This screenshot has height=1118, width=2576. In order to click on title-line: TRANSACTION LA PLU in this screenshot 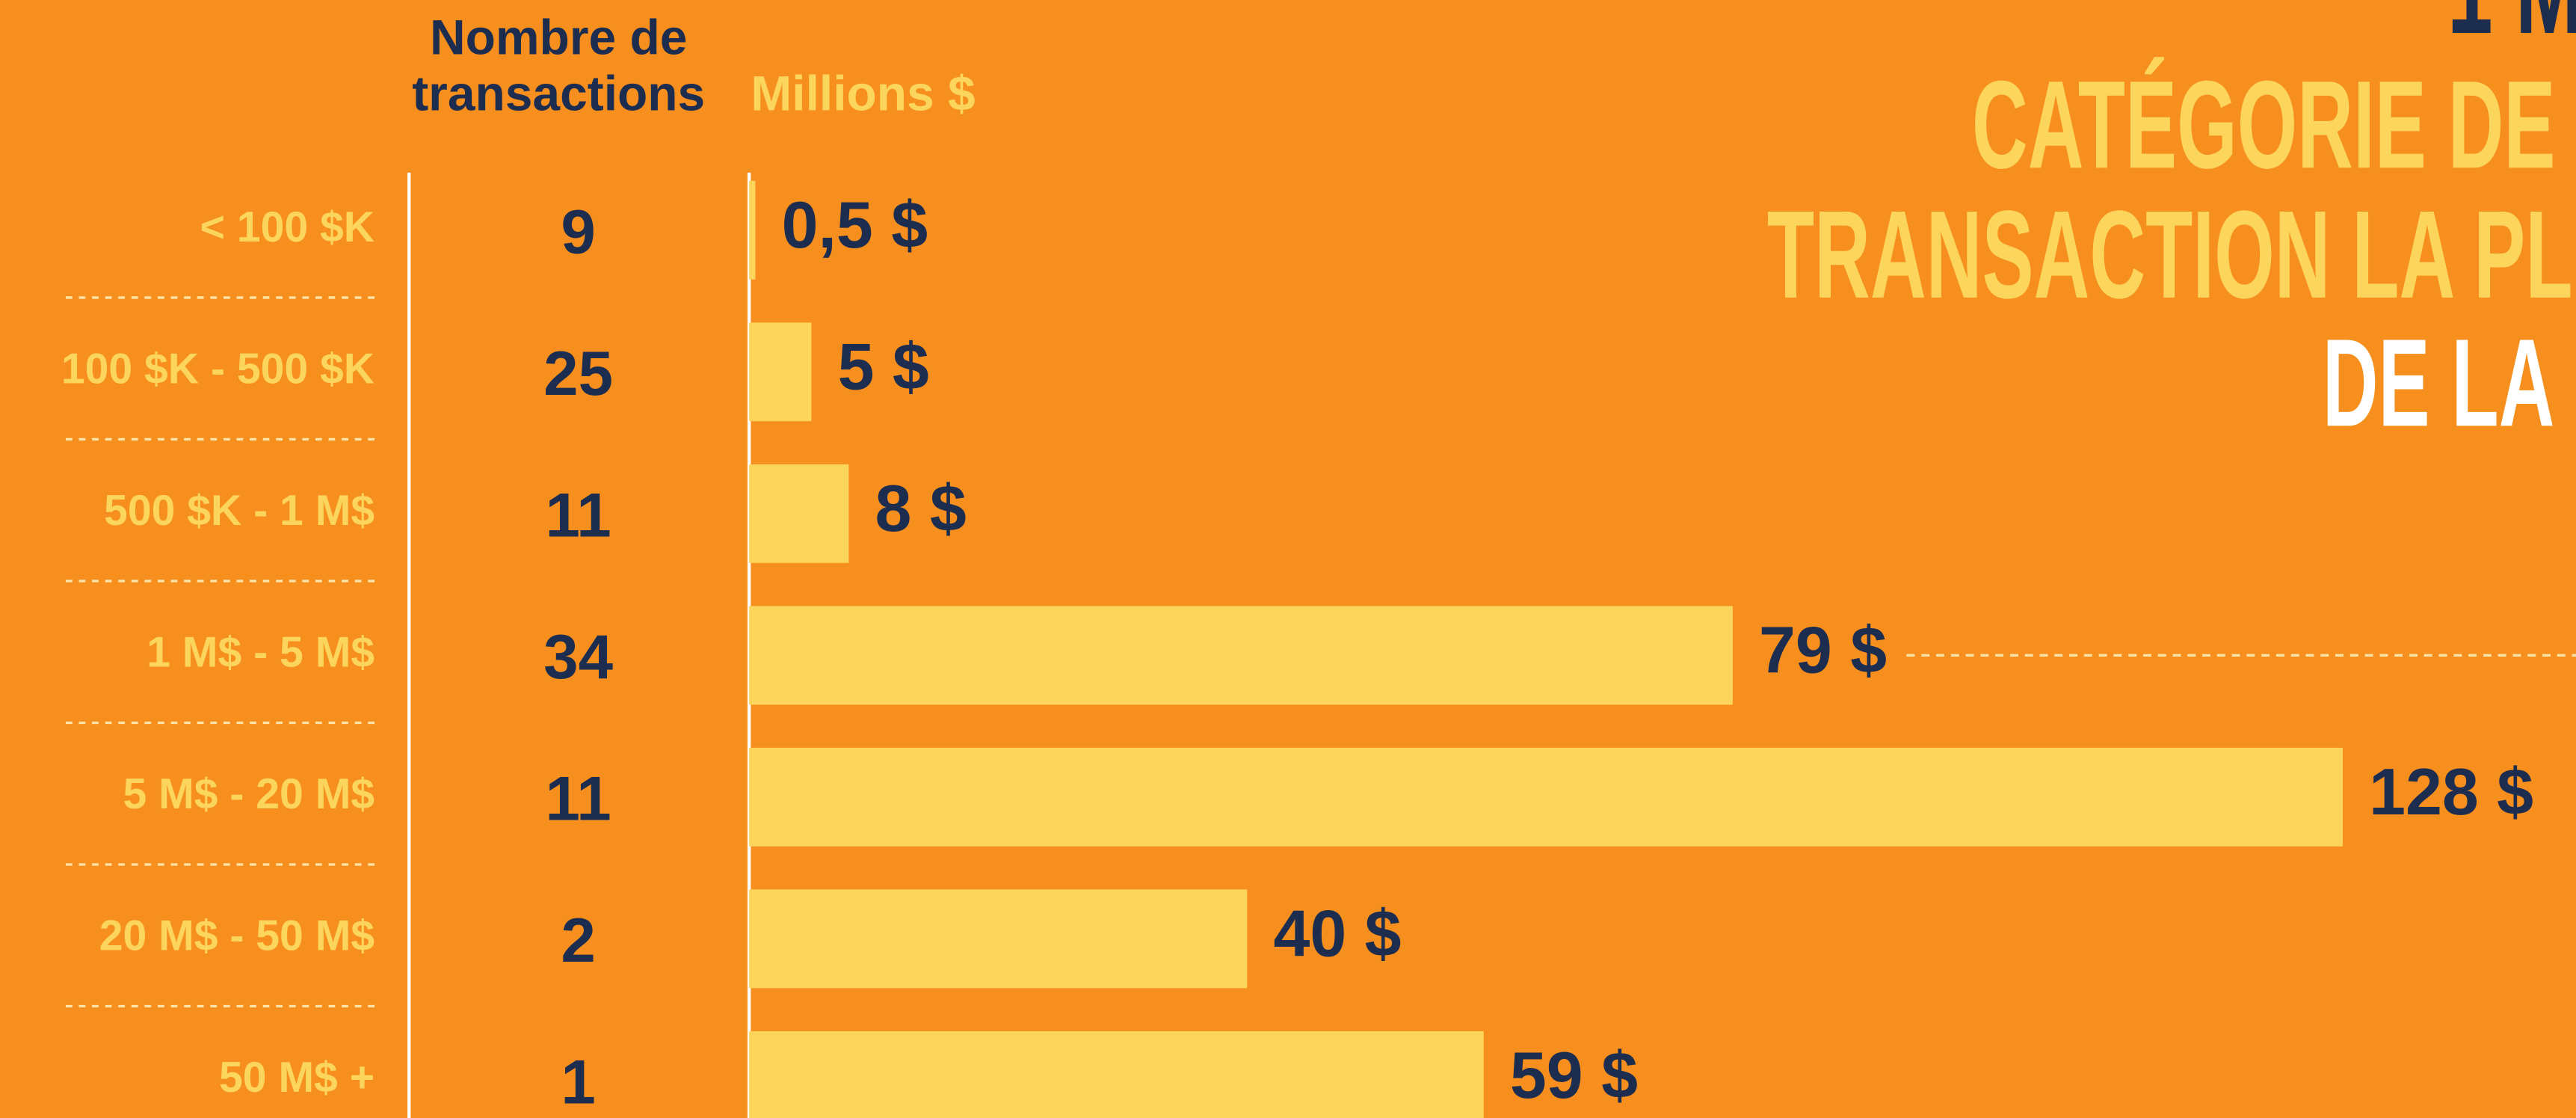, I will do `click(2171, 255)`.